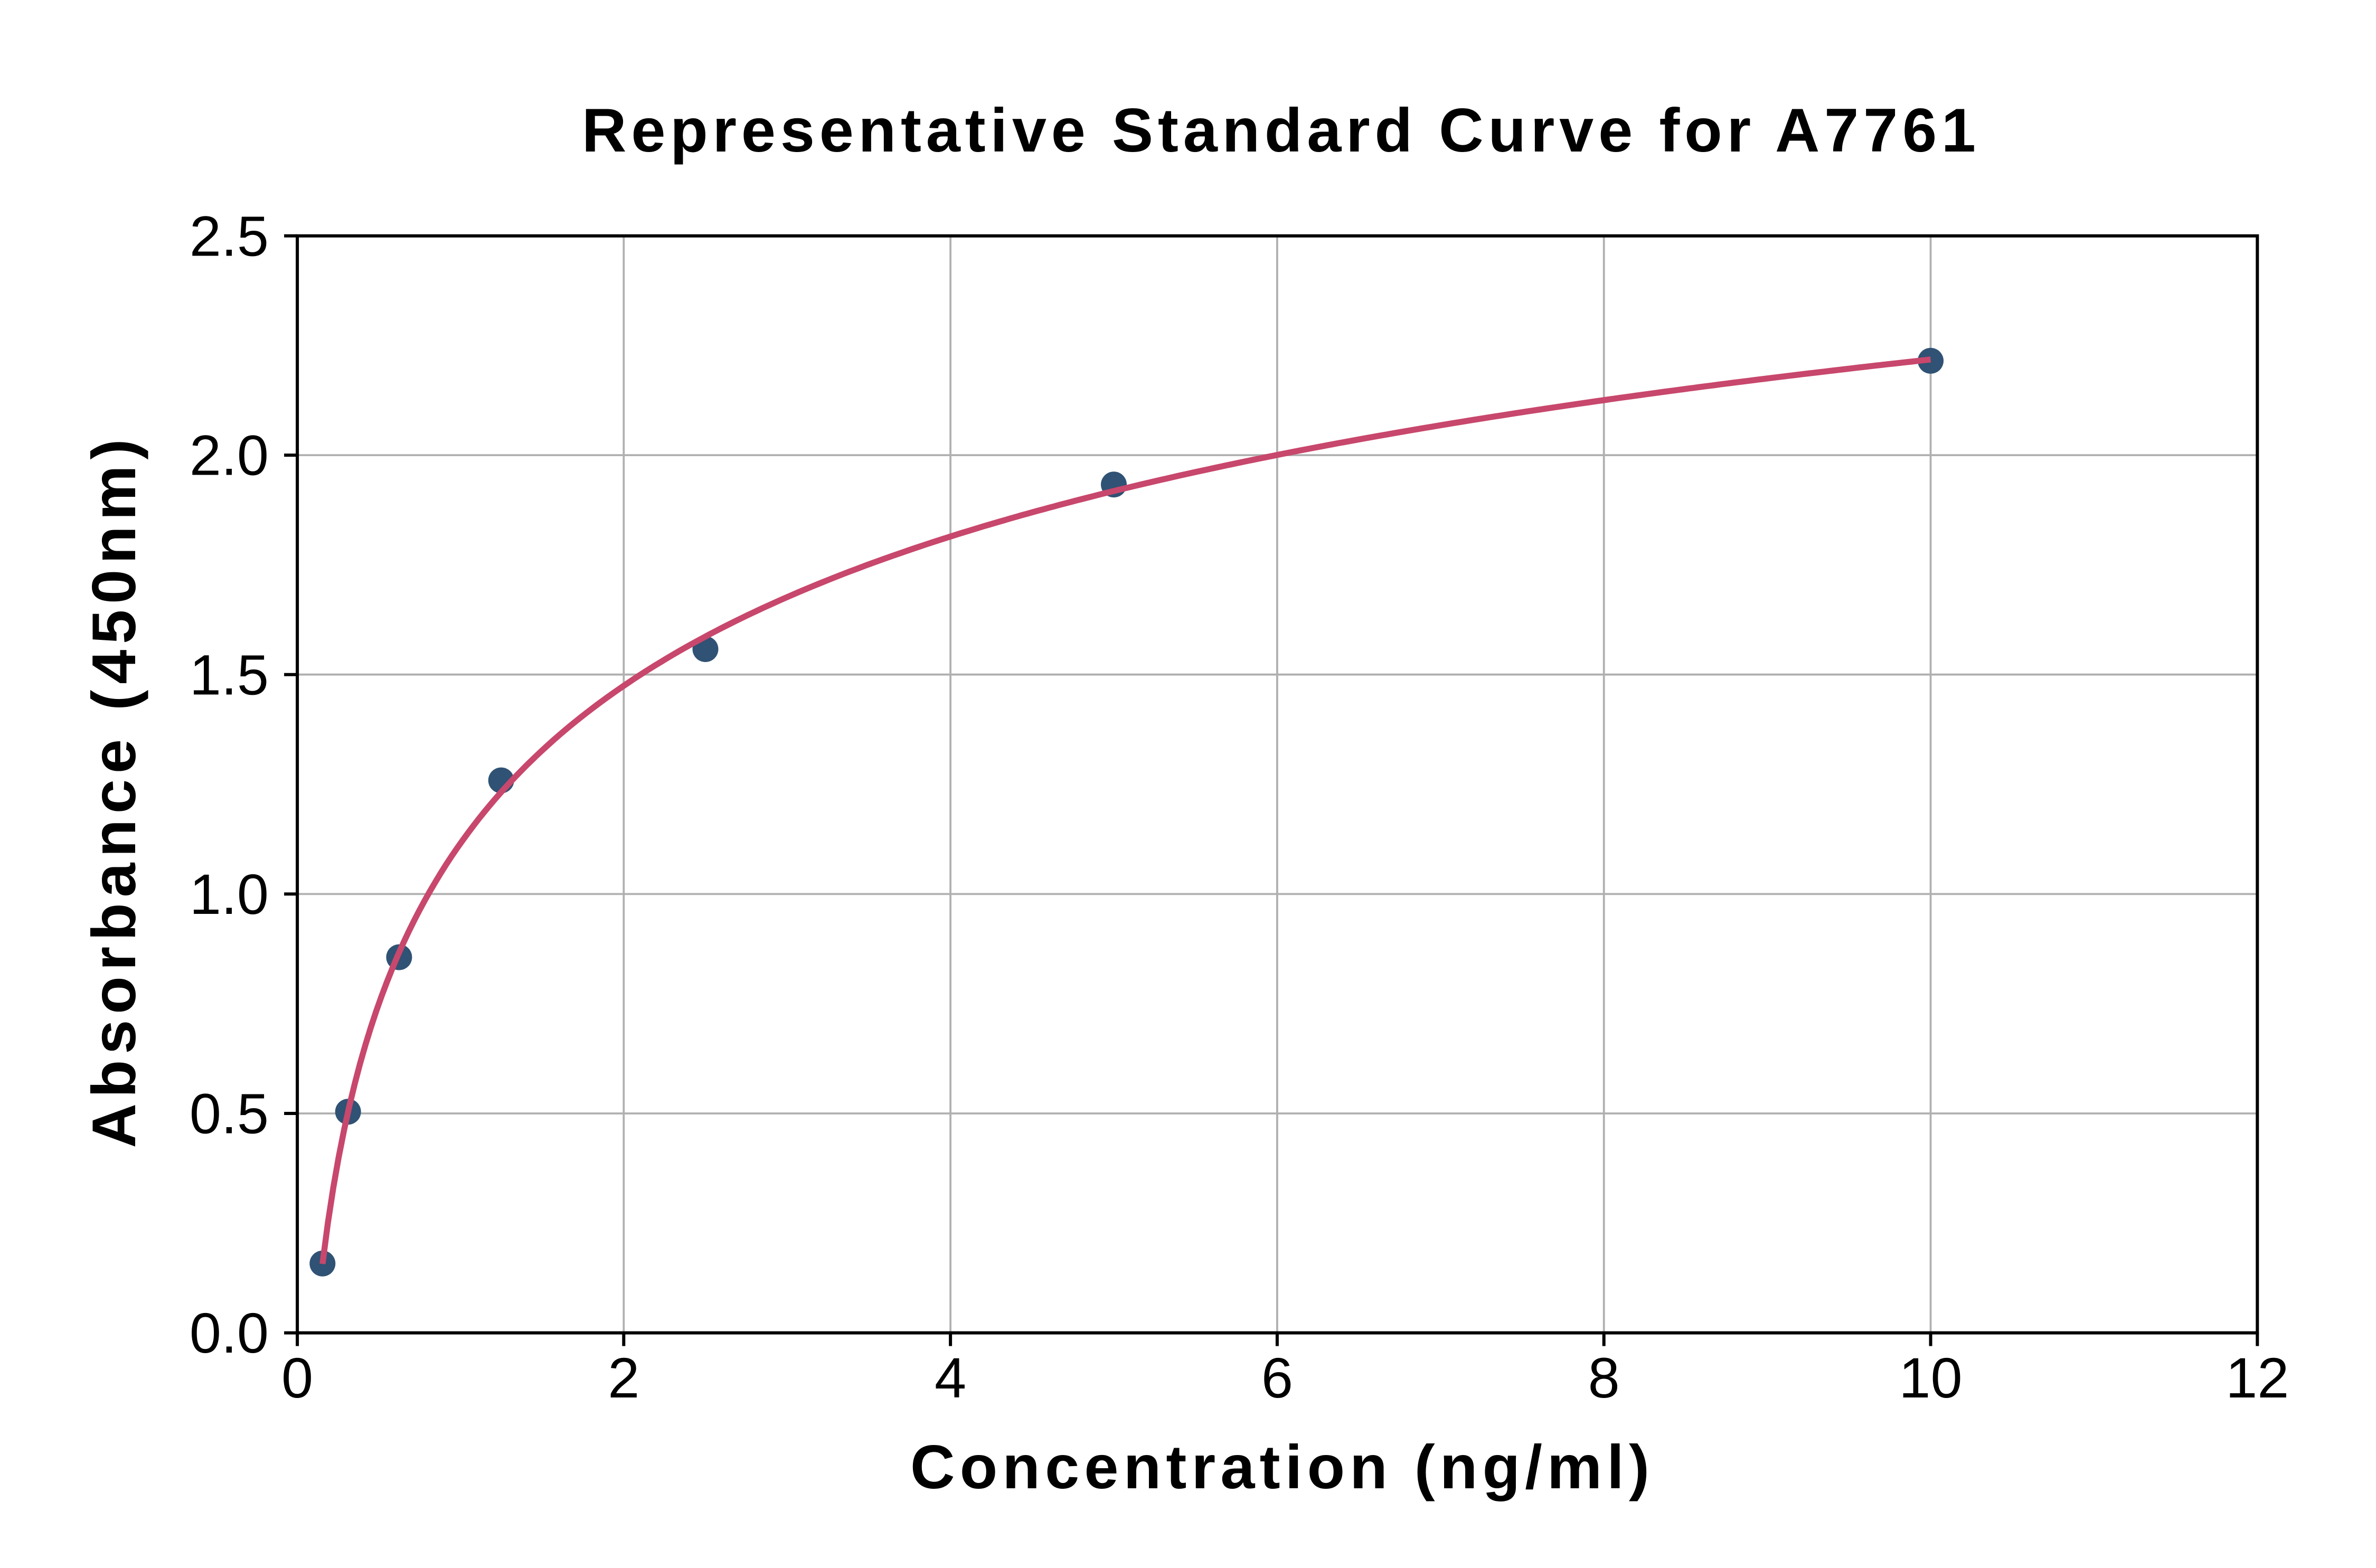  What do you see at coordinates (230, 674) in the screenshot?
I see `svg-text: 1.5` at bounding box center [230, 674].